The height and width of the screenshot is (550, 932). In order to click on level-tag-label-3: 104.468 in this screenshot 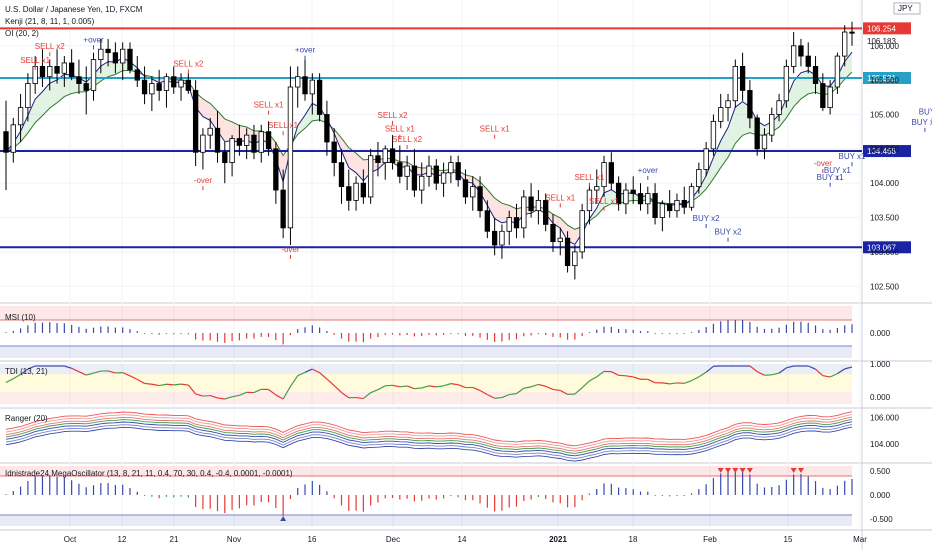, I will do `click(881, 151)`.